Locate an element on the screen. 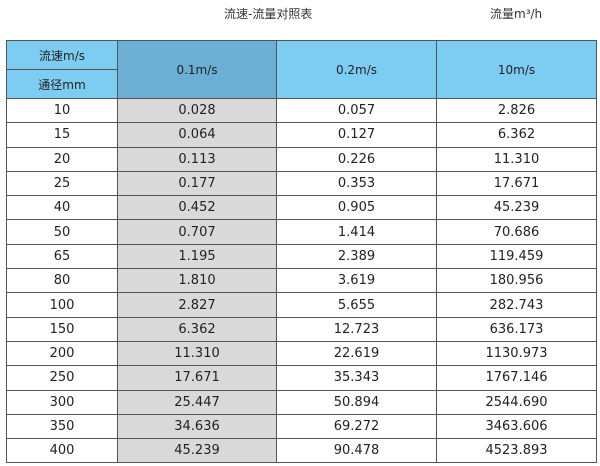 The width and height of the screenshot is (600, 466). column-header-0.1: 0.1m/s is located at coordinates (197, 69).